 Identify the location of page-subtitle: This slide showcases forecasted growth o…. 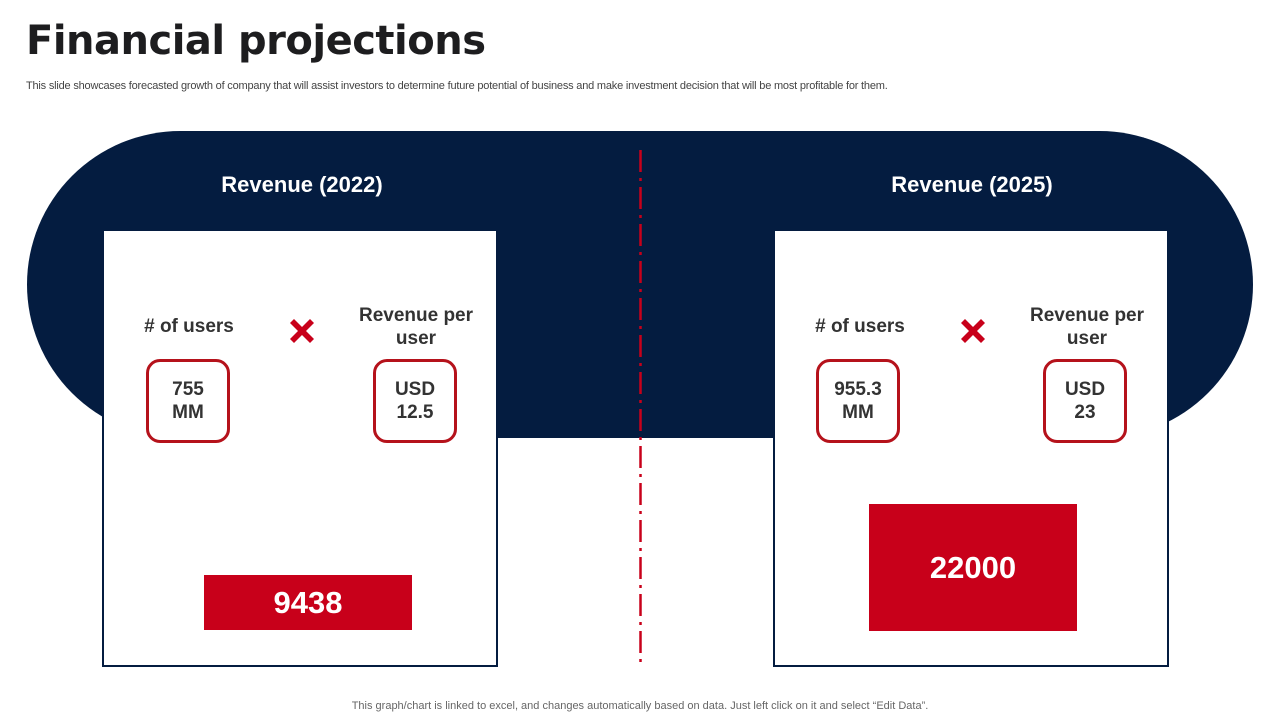
(457, 86).